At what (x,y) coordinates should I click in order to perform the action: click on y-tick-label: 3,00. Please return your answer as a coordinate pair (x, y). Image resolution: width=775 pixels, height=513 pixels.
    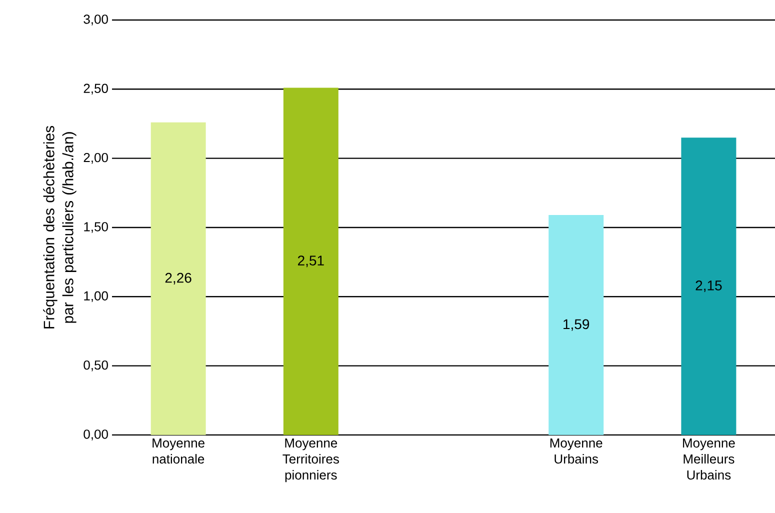
    Looking at the image, I should click on (96, 20).